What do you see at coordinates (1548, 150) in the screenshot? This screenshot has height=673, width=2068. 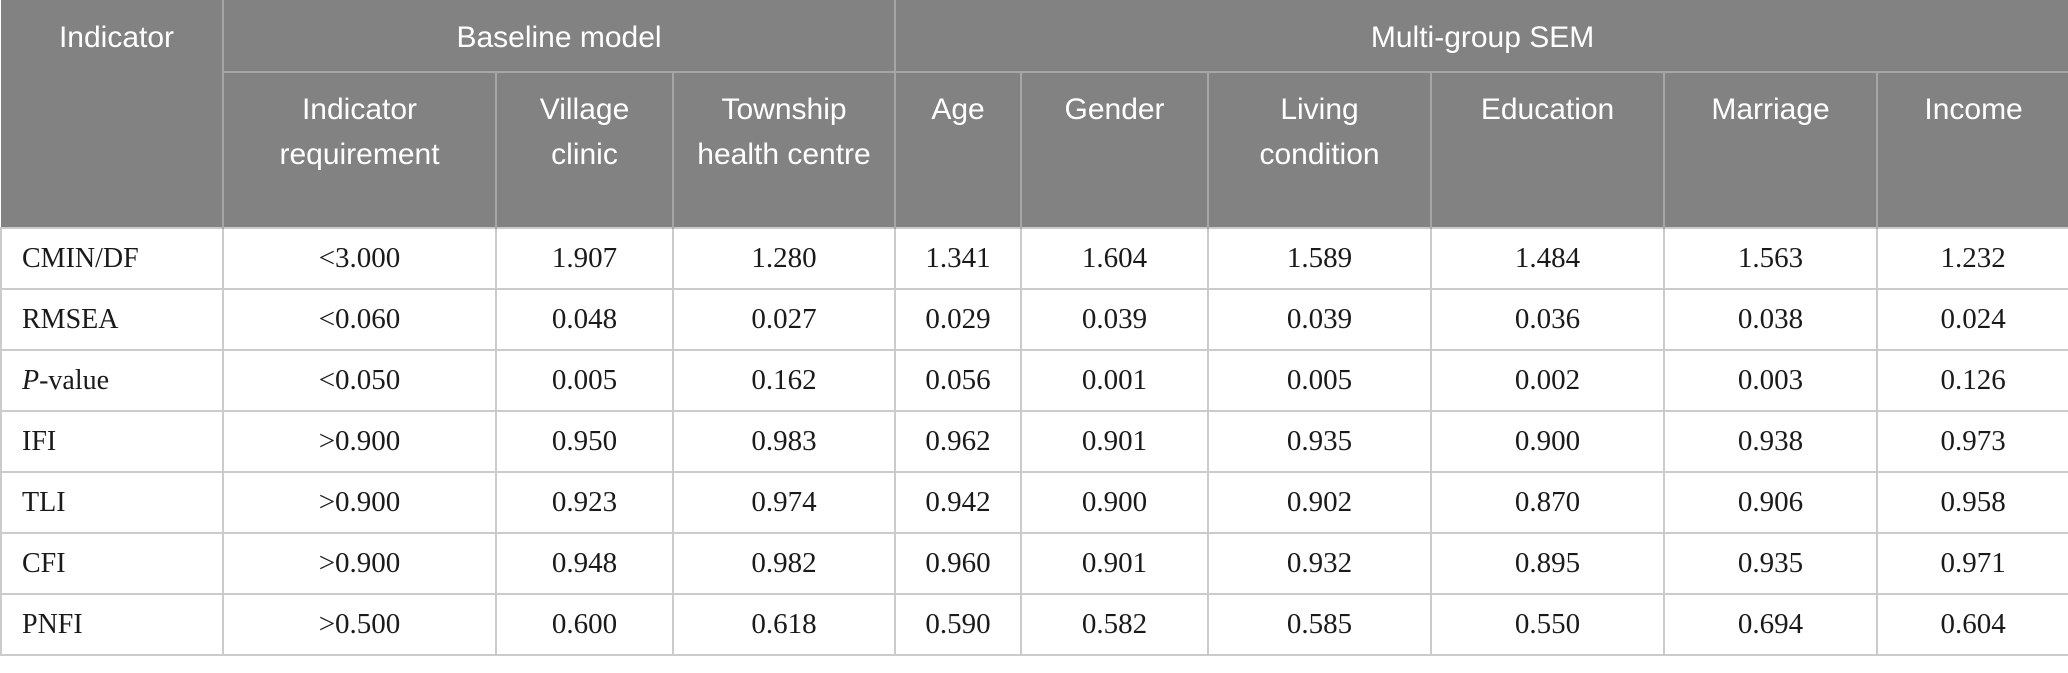 I see `column-header-education: Education` at bounding box center [1548, 150].